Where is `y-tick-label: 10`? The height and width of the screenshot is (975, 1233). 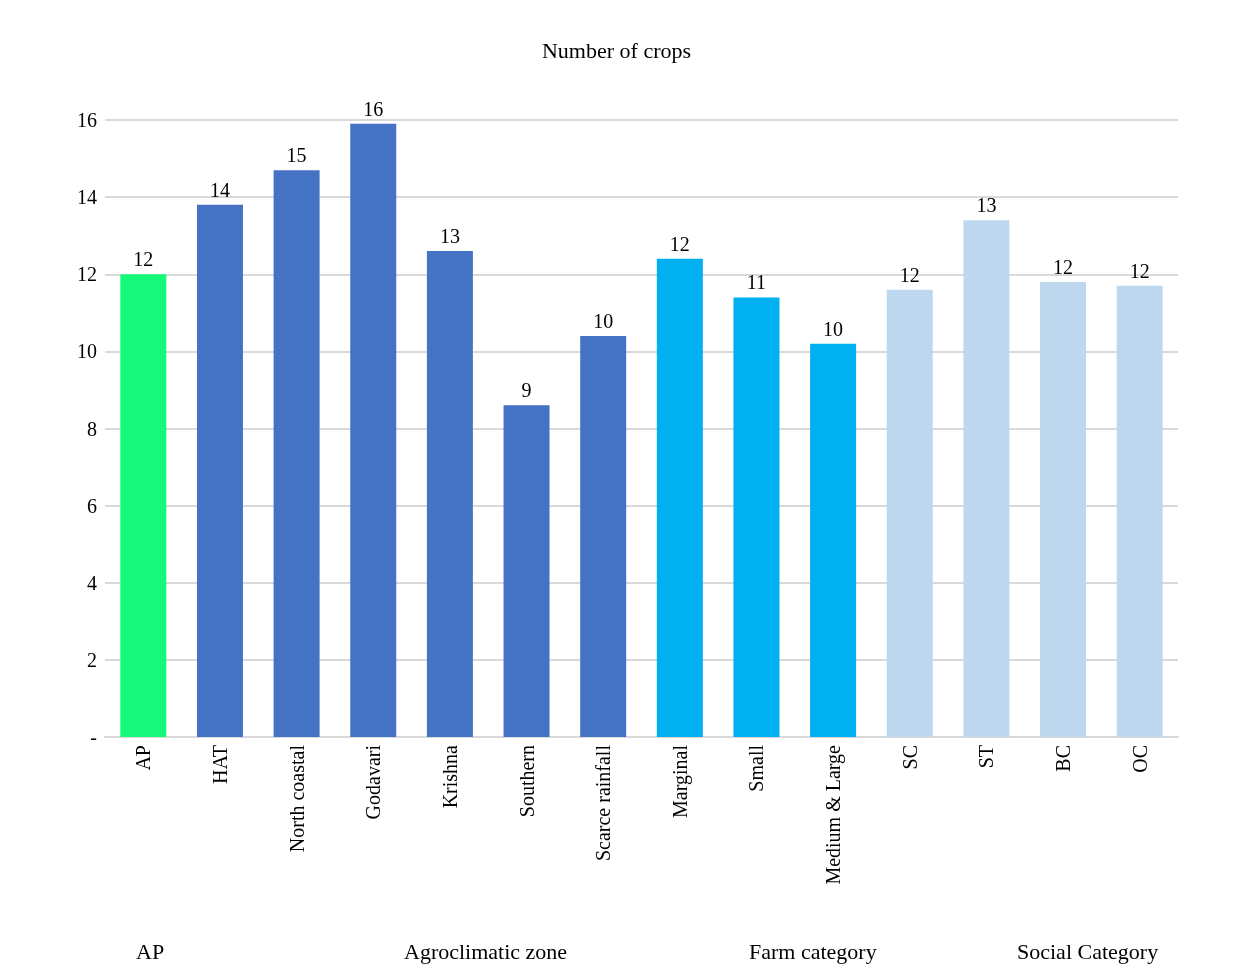
y-tick-label: 10 is located at coordinates (87, 351).